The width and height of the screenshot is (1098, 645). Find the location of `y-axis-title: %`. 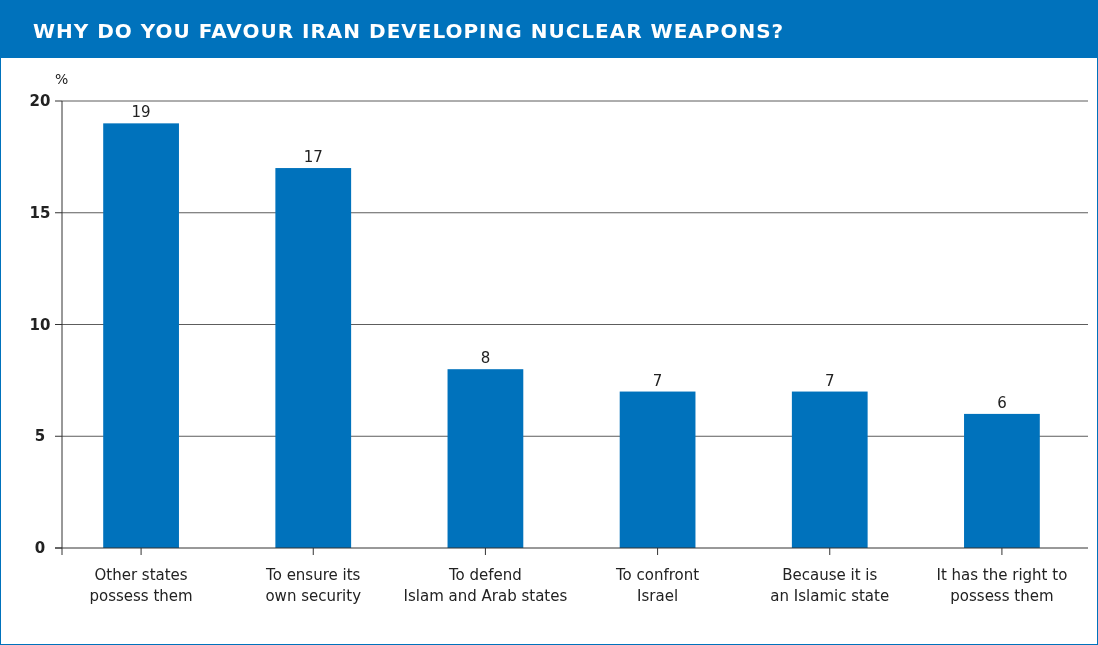

y-axis-title: % is located at coordinates (62, 79).